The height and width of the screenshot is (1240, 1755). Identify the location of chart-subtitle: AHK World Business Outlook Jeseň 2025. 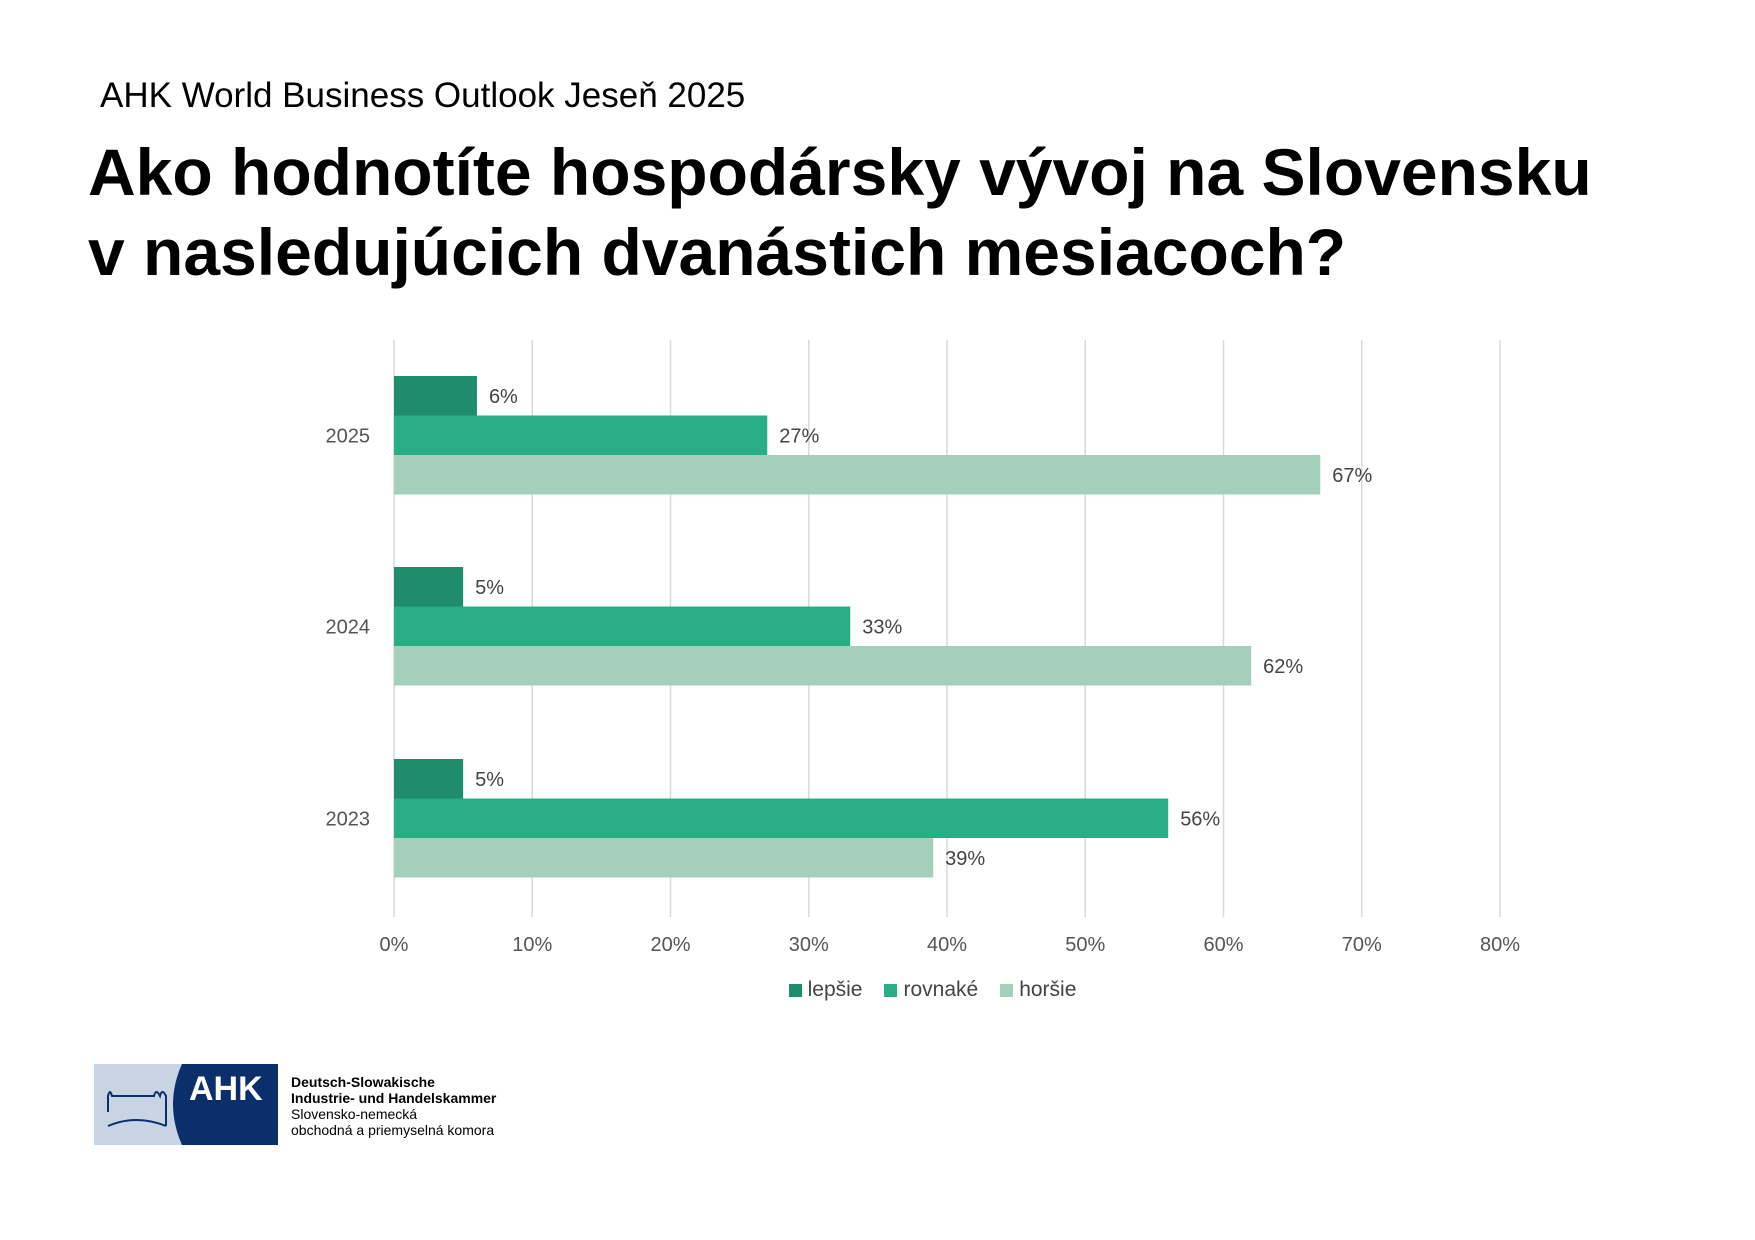
(423, 95).